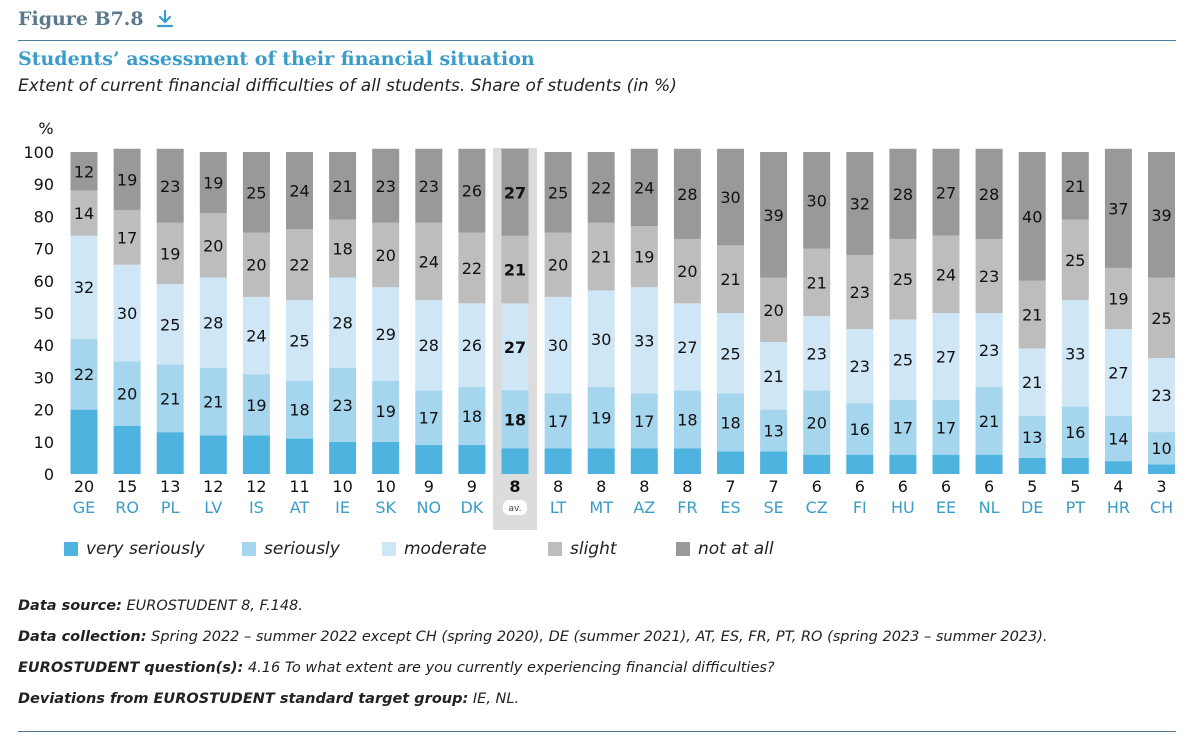 This screenshot has width=1200, height=749. I want to click on legend-item: slight, so click(612, 549).